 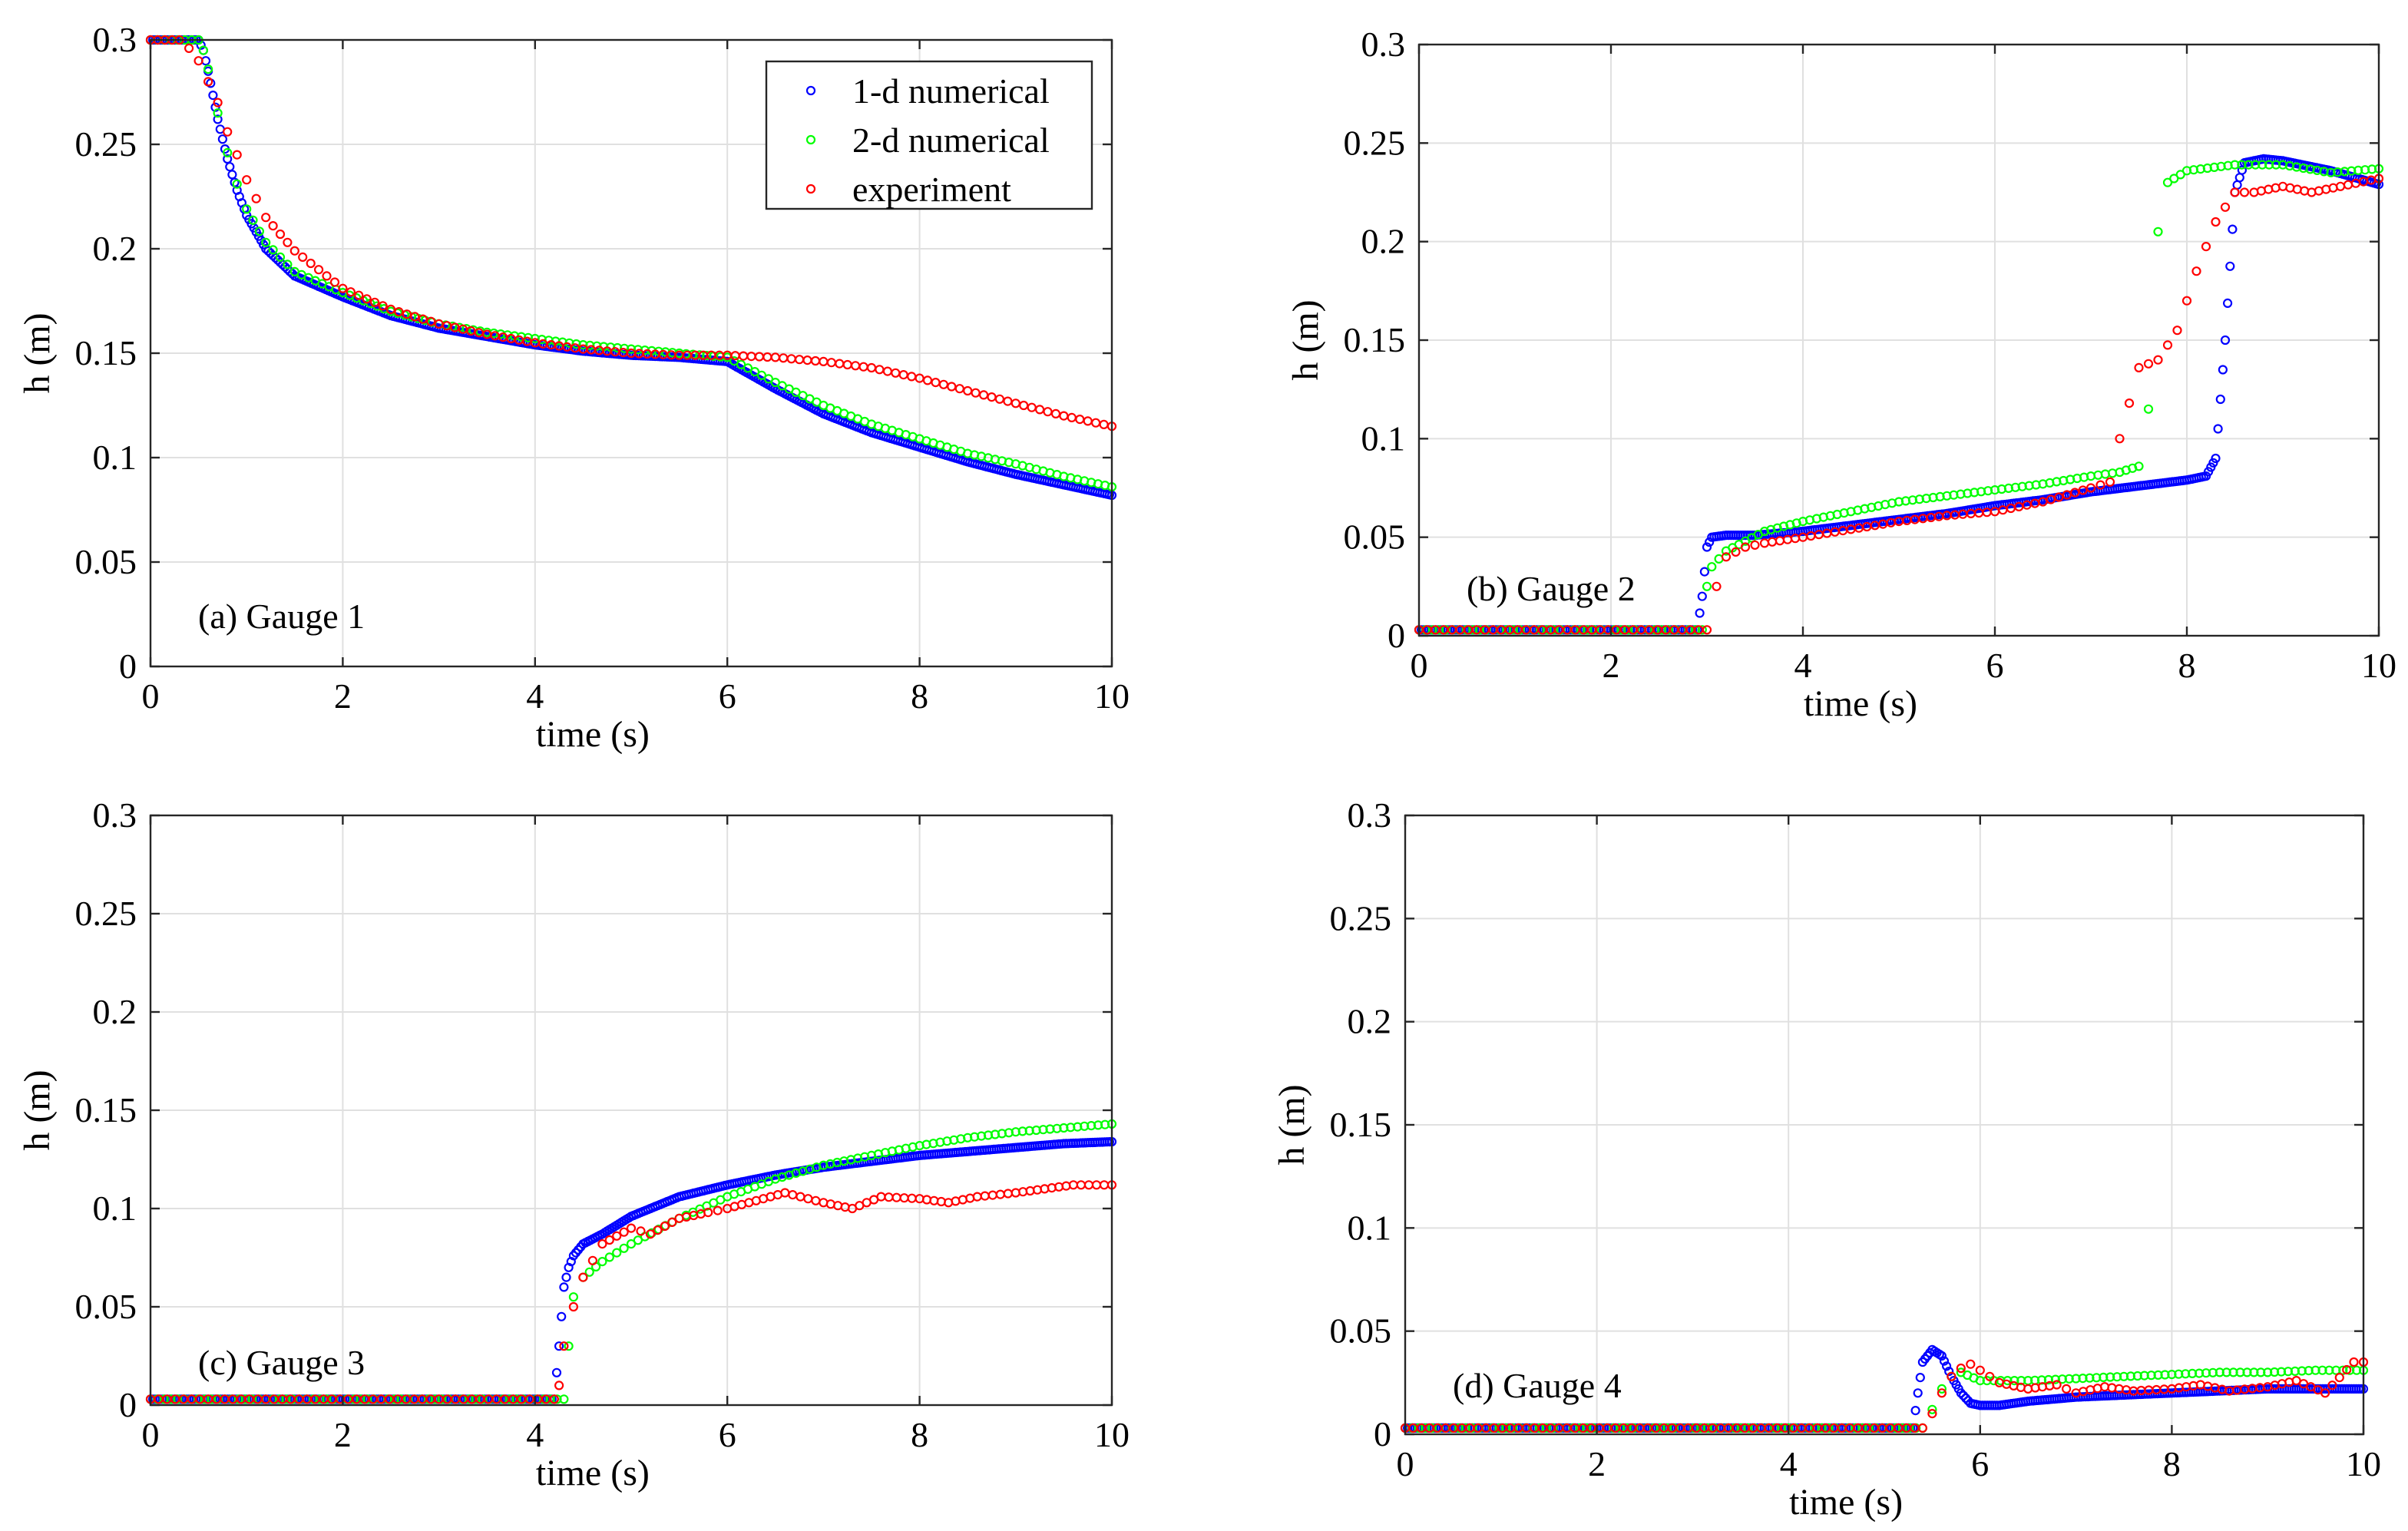 I want to click on y-tick-label: 0.1, so click(x=115, y=1208).